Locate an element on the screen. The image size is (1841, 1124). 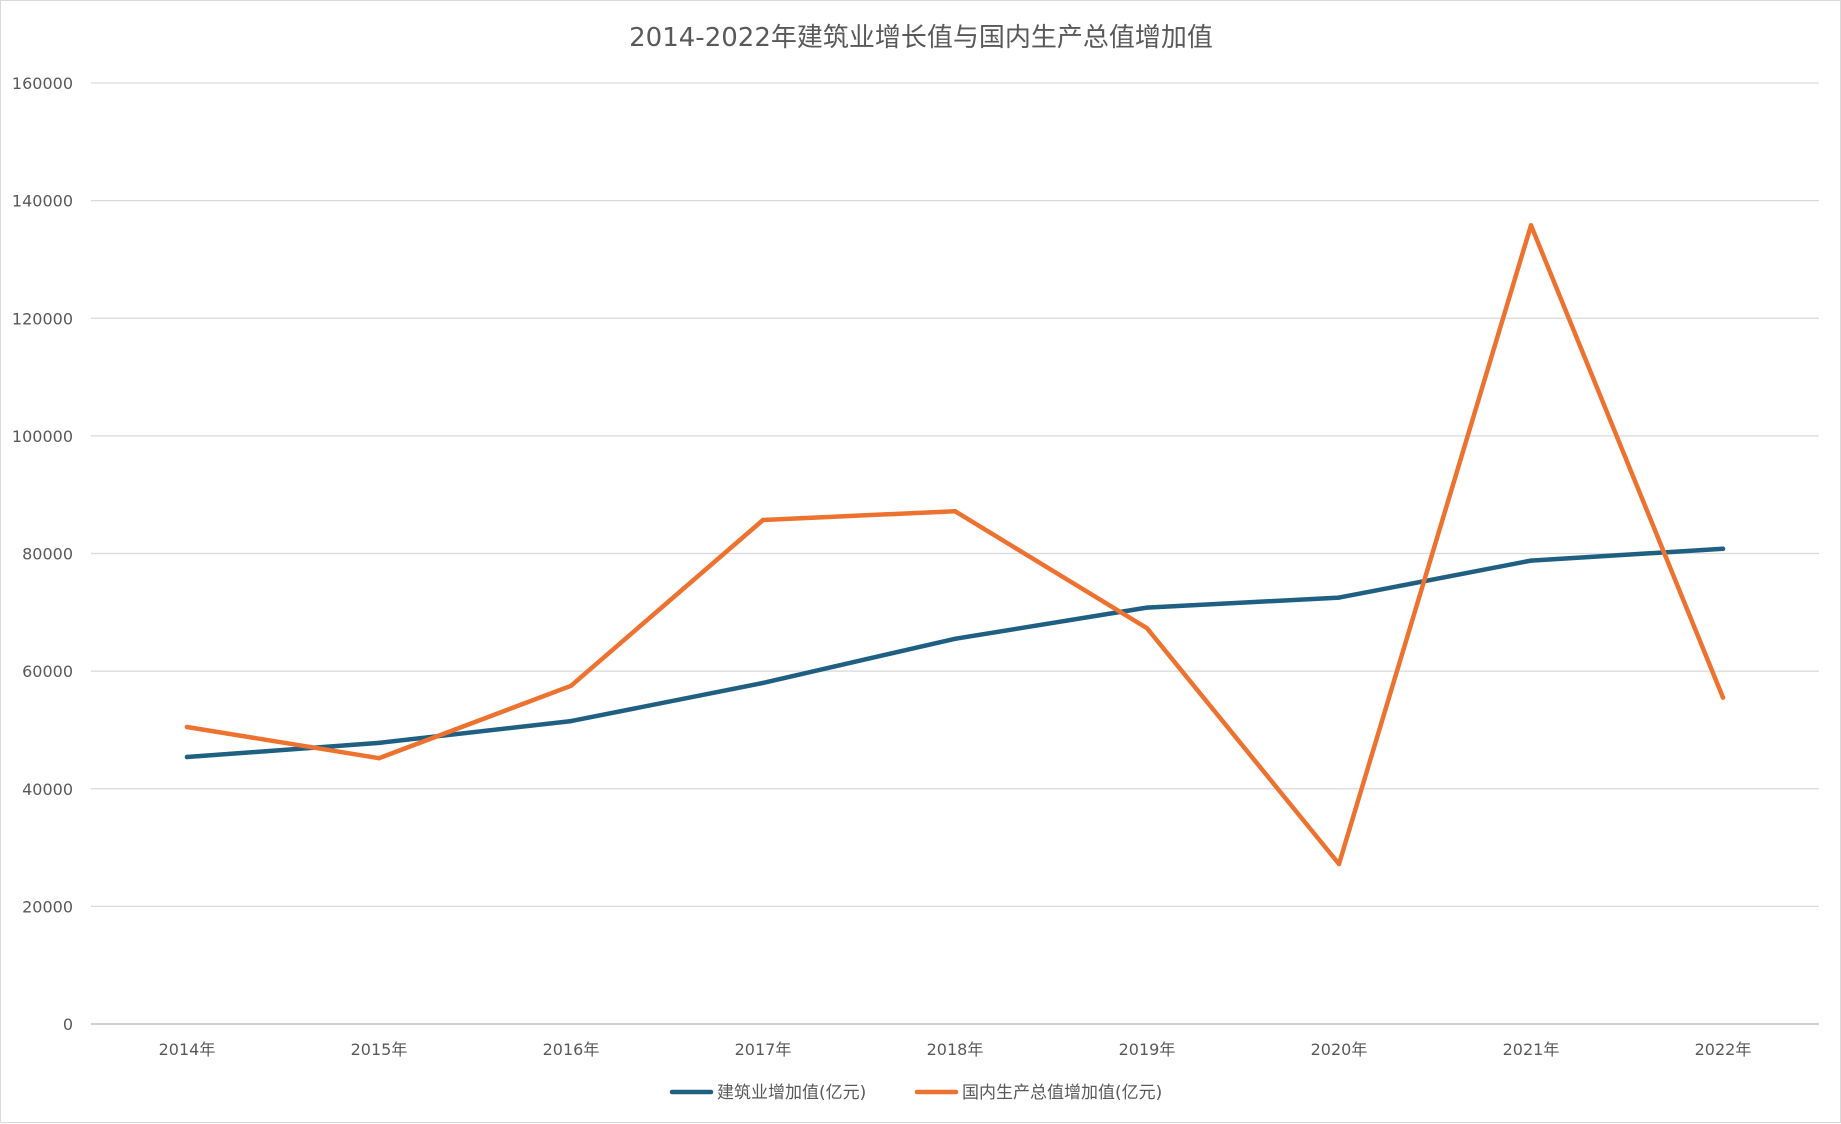
x-tick-label: 2017年 is located at coordinates (763, 1049).